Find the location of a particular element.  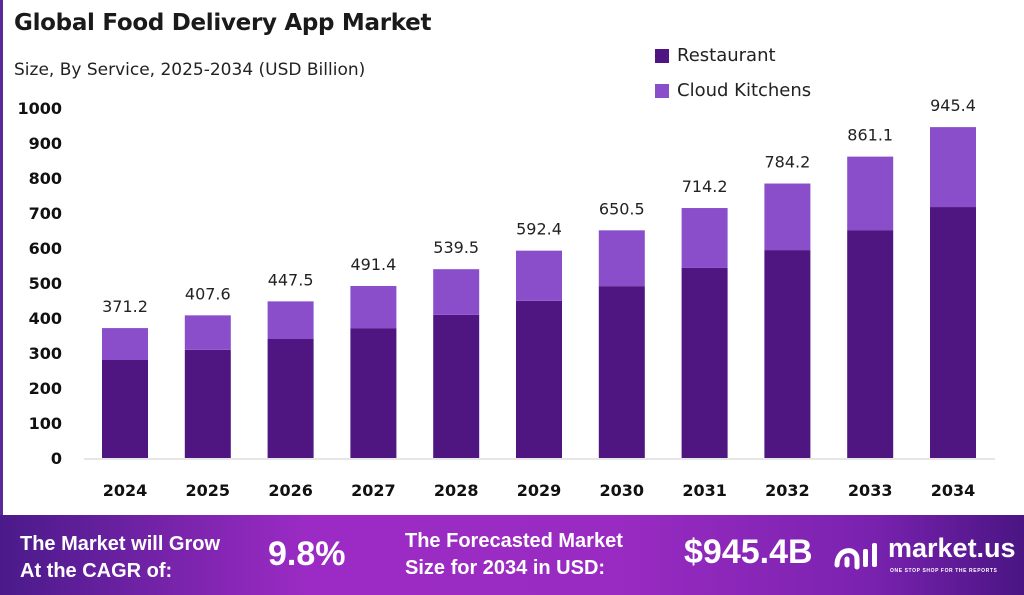

x-tick-label: 2033 is located at coordinates (870, 490).